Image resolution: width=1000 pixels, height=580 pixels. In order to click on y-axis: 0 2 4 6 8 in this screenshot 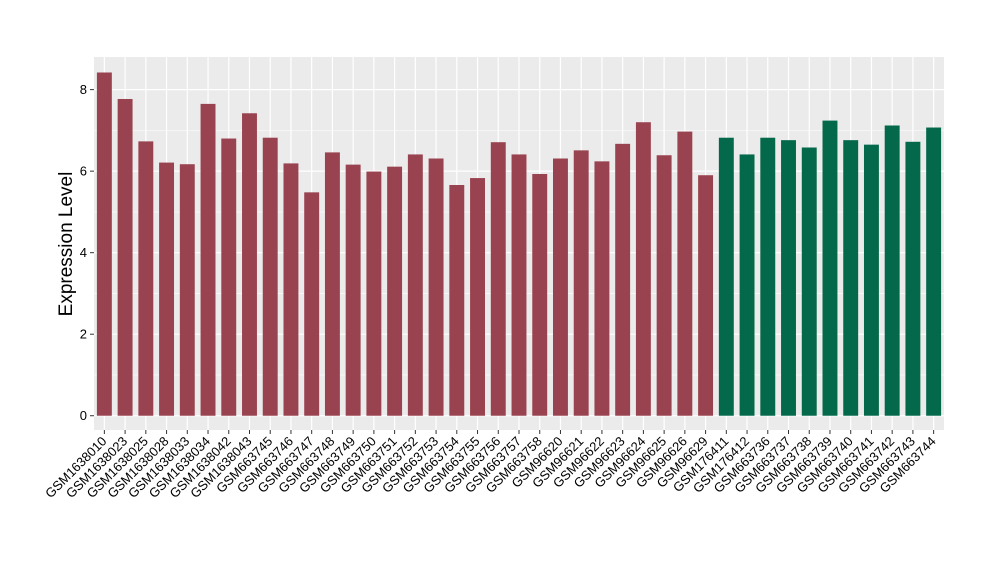, I will do `click(87, 252)`.